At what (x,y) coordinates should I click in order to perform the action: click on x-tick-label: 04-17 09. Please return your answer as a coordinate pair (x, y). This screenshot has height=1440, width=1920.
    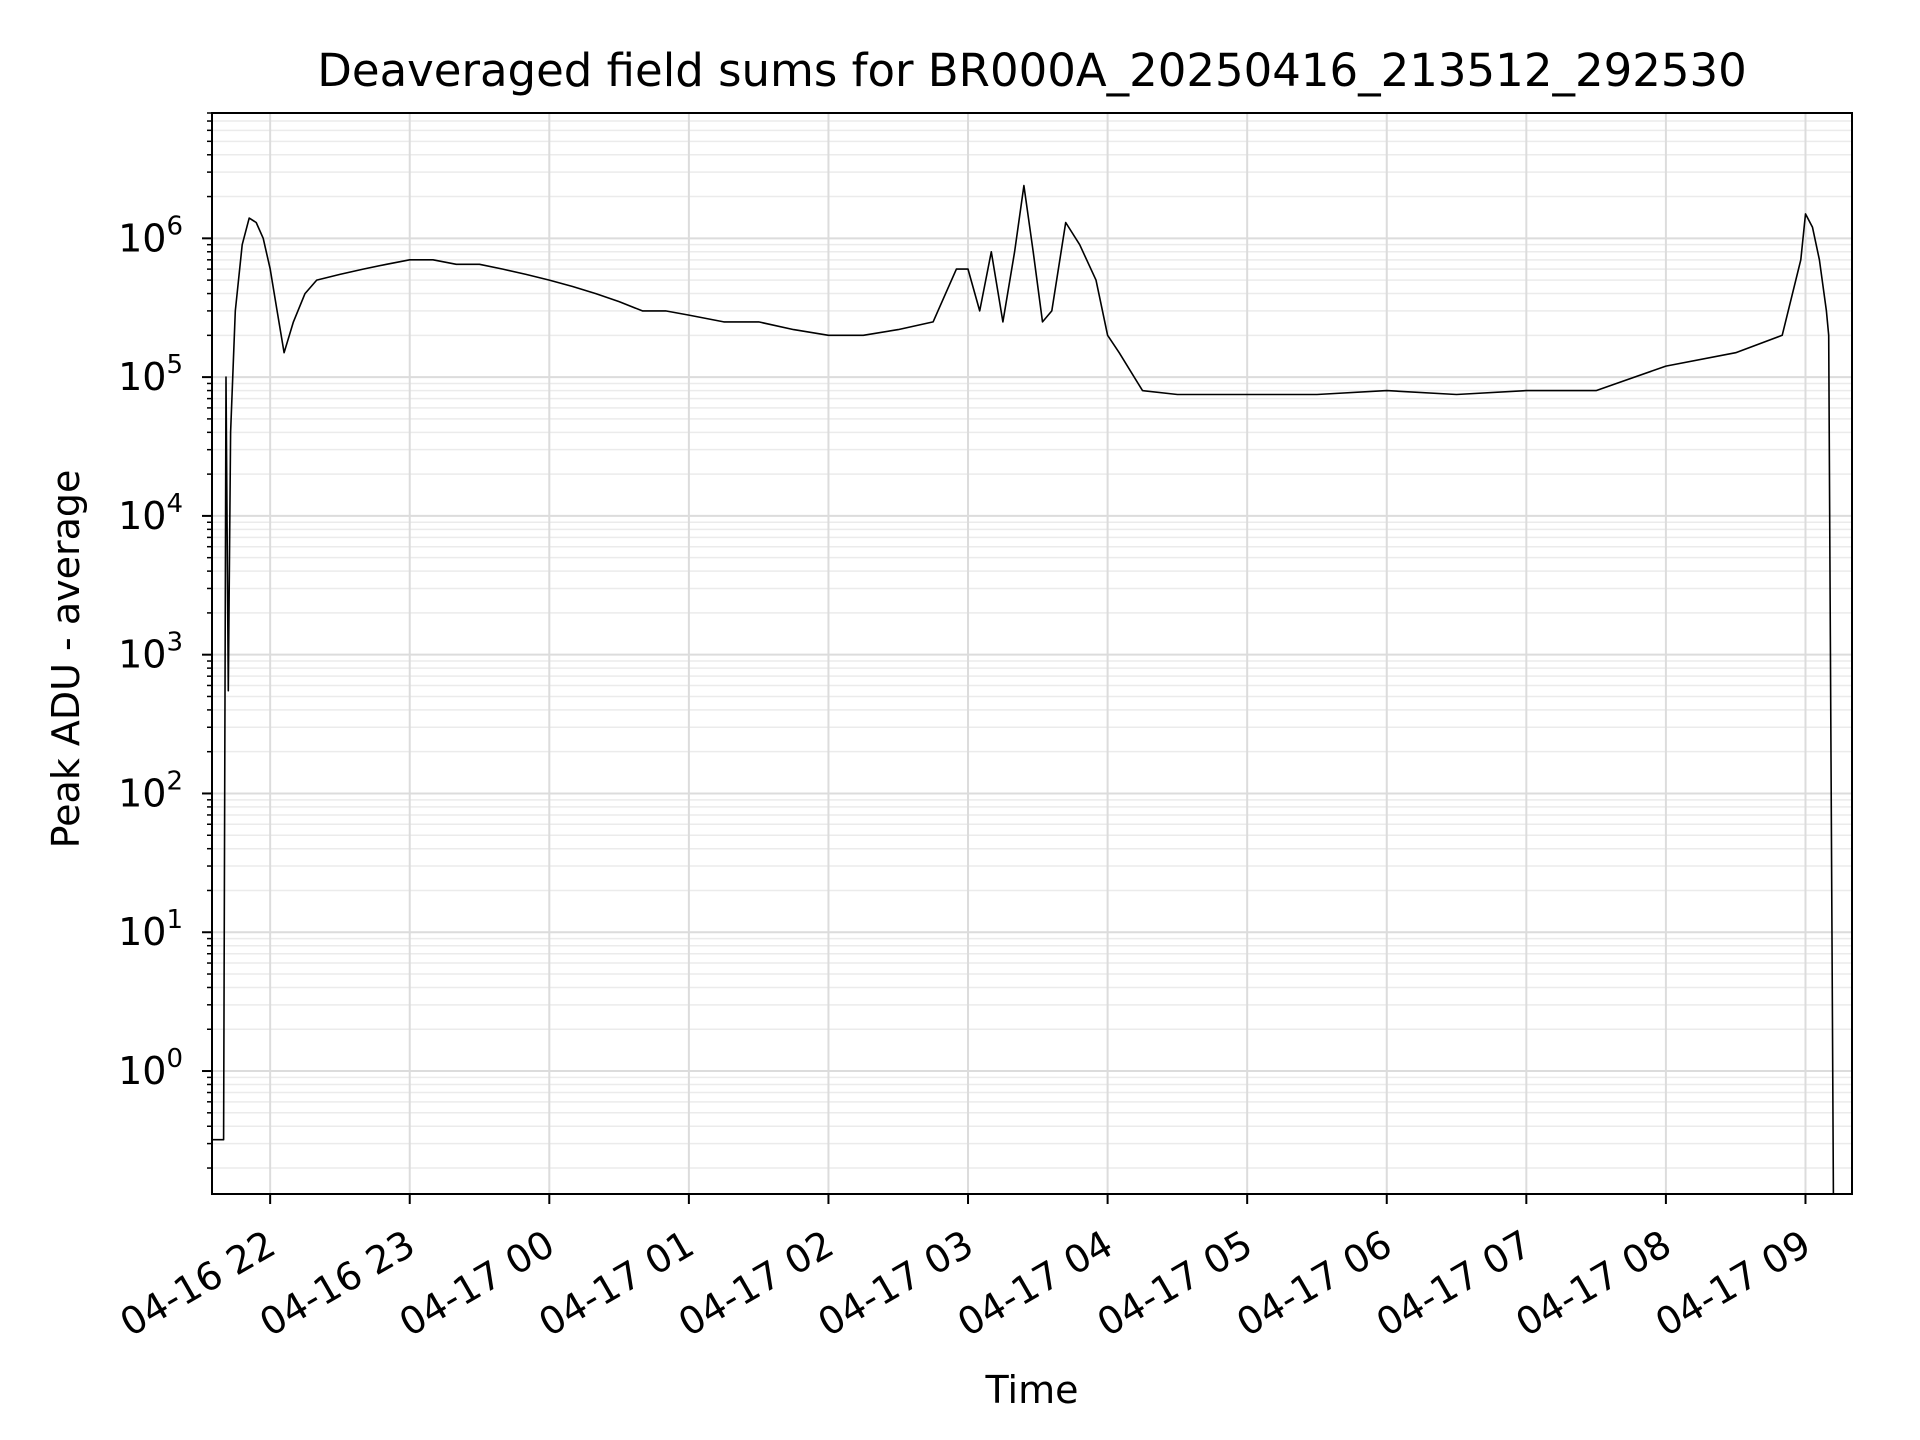
    Looking at the image, I should click on (1733, 1284).